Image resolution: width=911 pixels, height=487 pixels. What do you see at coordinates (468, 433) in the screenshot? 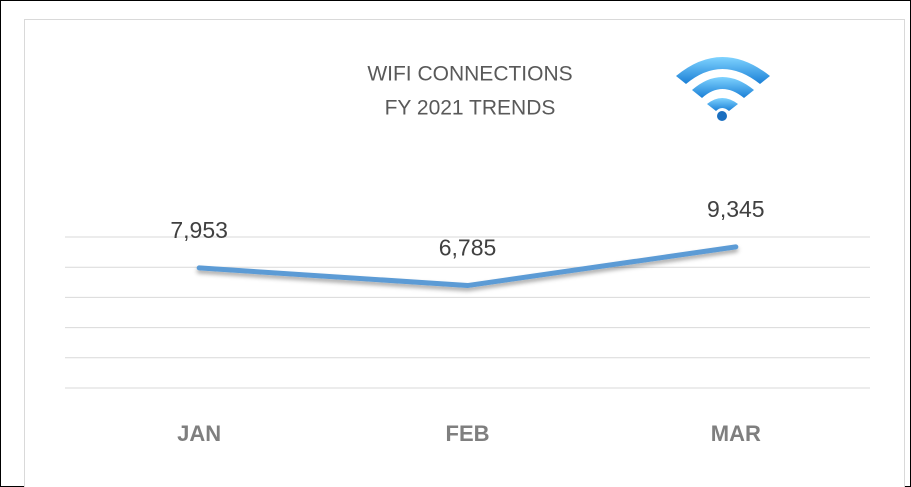
I see `x-tick-label: FEB` at bounding box center [468, 433].